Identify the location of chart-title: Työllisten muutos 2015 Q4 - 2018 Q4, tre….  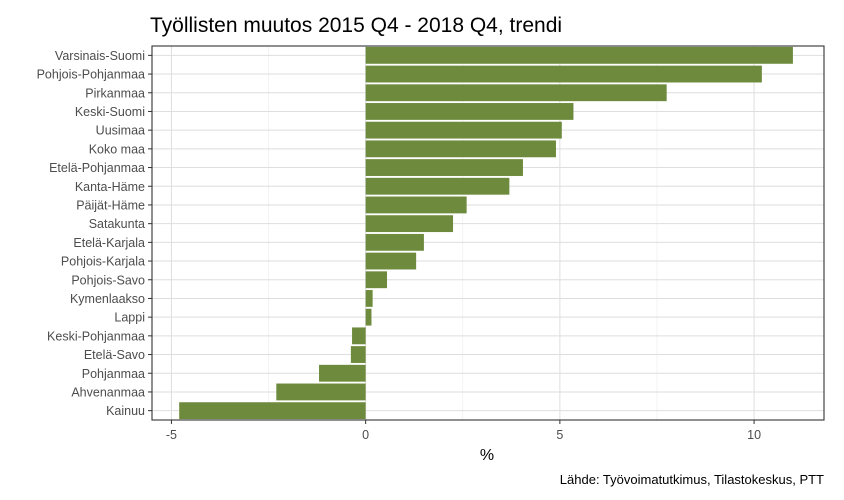
(356, 25).